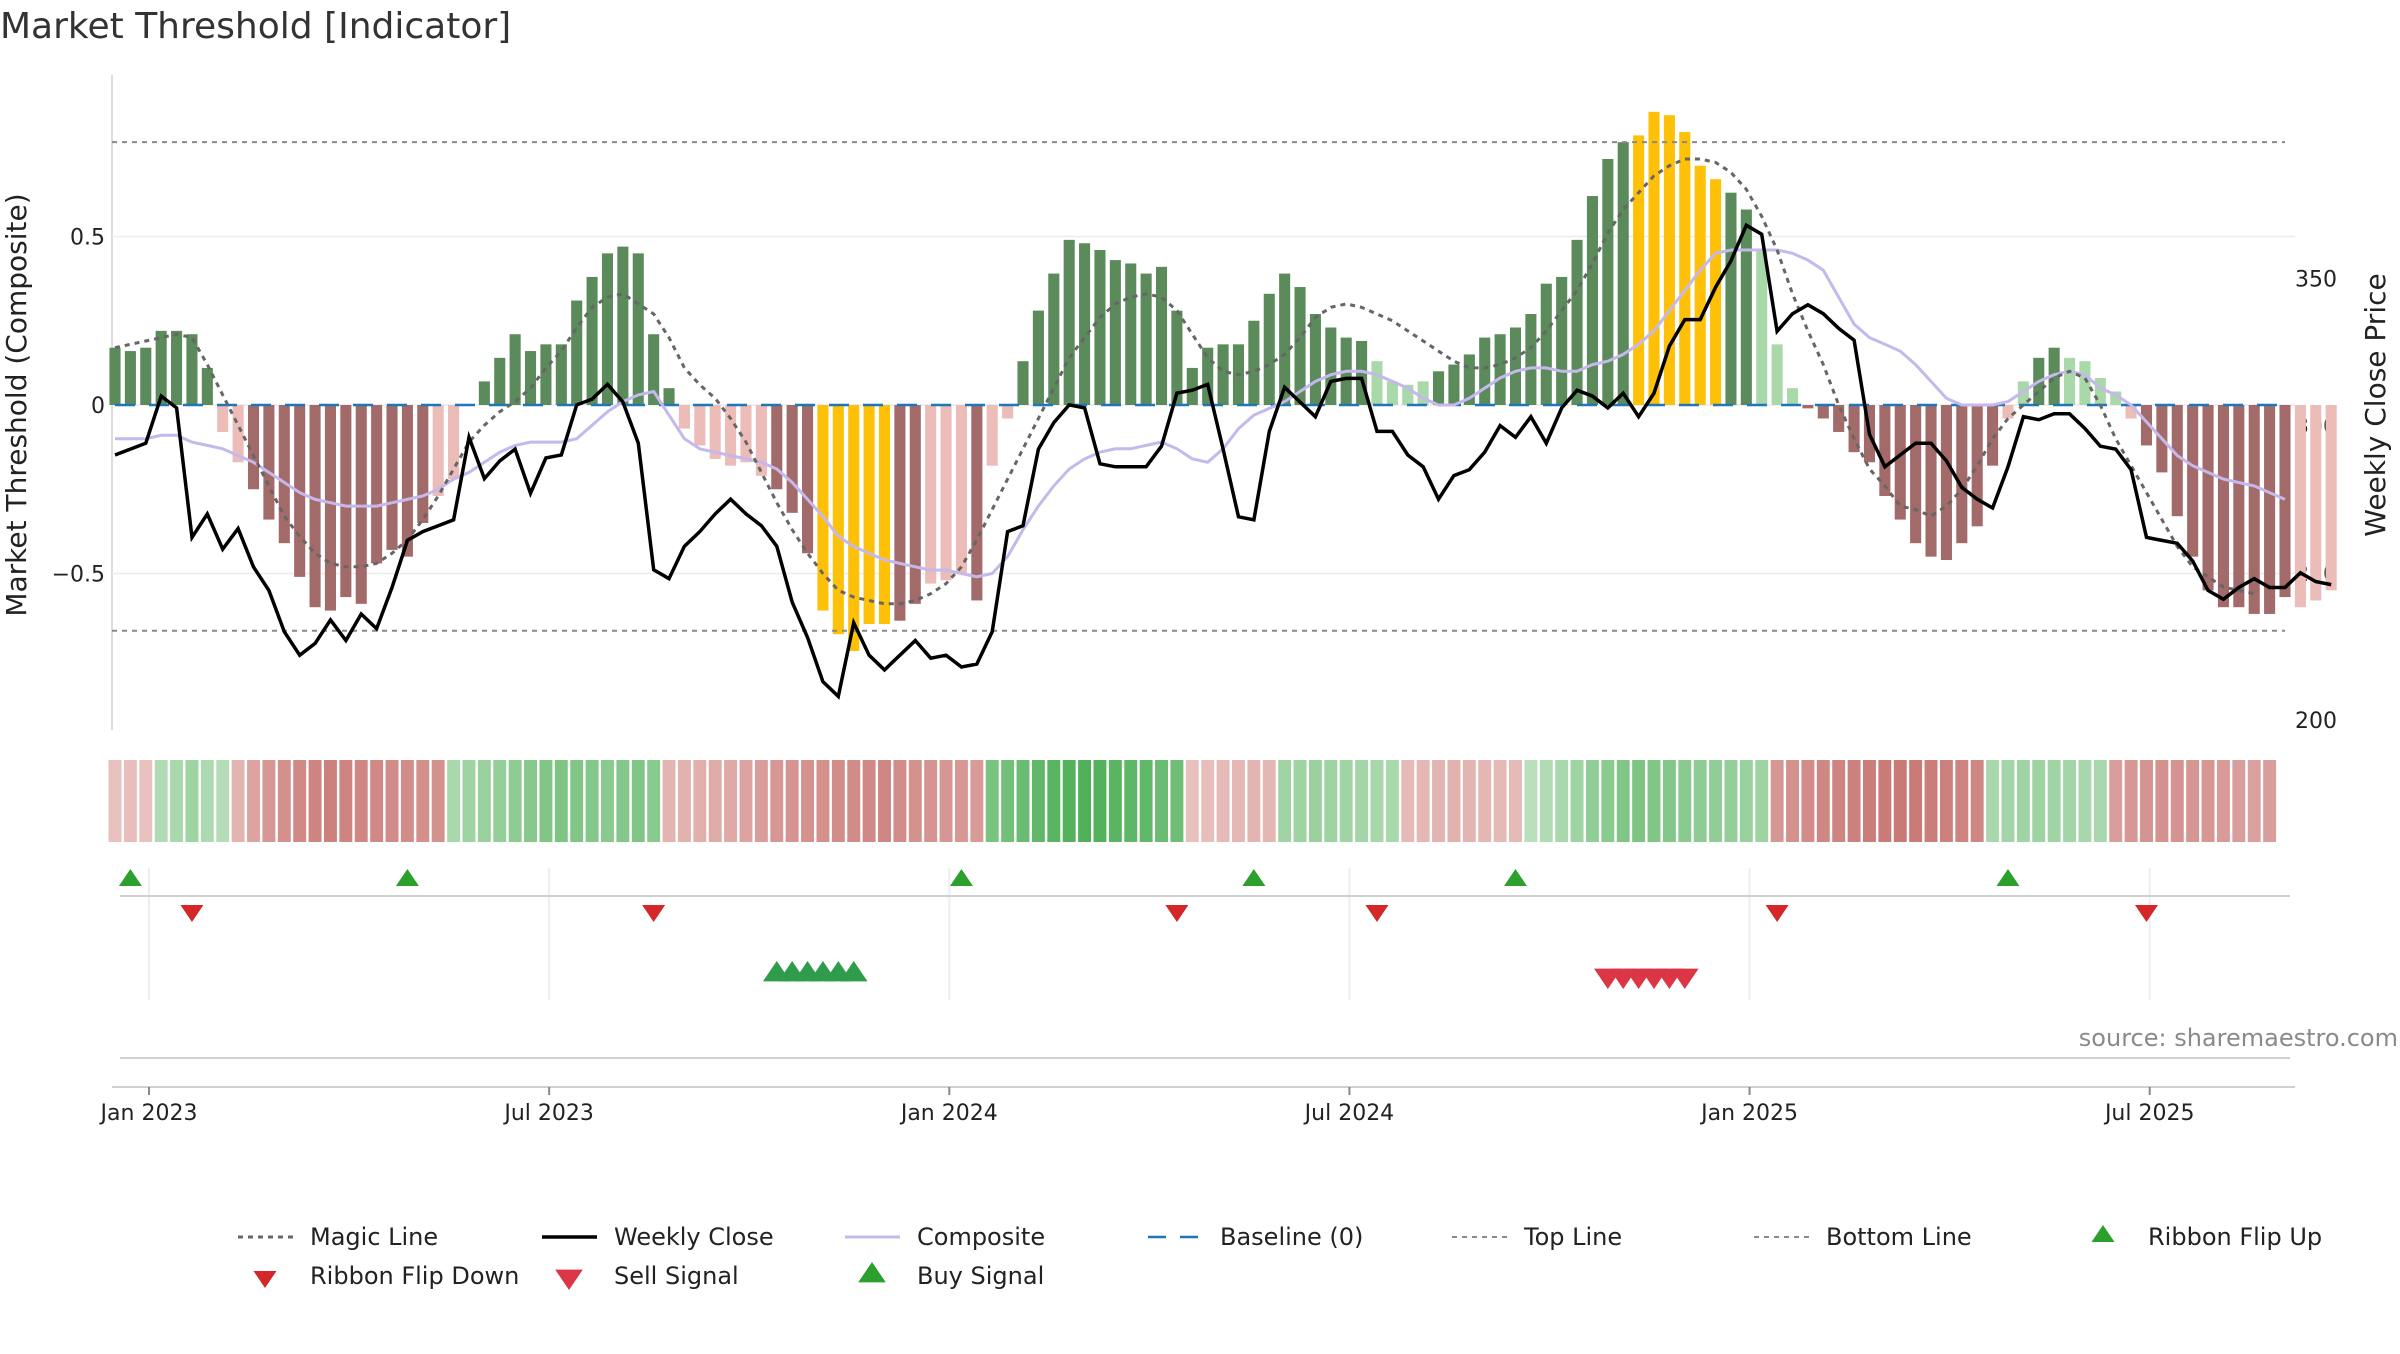 This screenshot has width=2400, height=1354. What do you see at coordinates (961, 877) in the screenshot?
I see `ribbon-flip-up-marker` at bounding box center [961, 877].